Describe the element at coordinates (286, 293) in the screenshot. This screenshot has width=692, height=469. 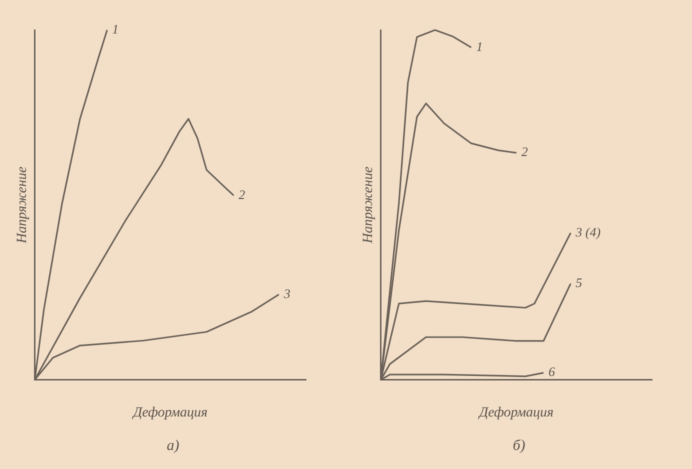
I see `series-label: 3` at that location.